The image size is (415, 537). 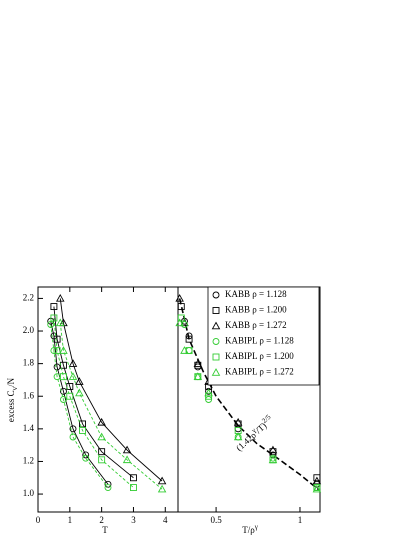 I want to click on annotation-sup: γ, so click(x=253, y=430).